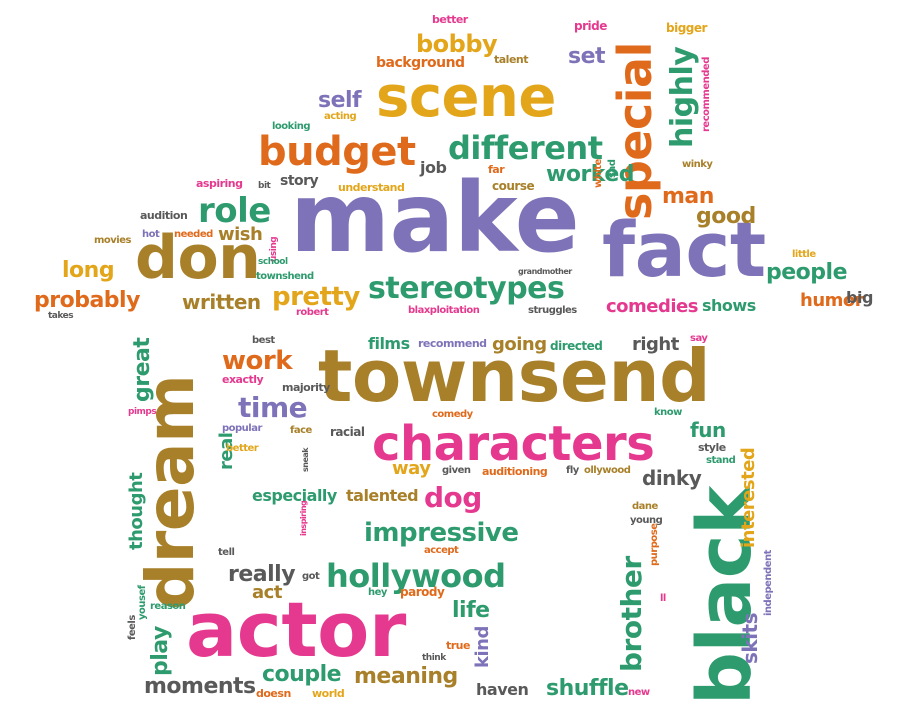 The image size is (900, 705). I want to click on word-couple: couple, so click(302, 674).